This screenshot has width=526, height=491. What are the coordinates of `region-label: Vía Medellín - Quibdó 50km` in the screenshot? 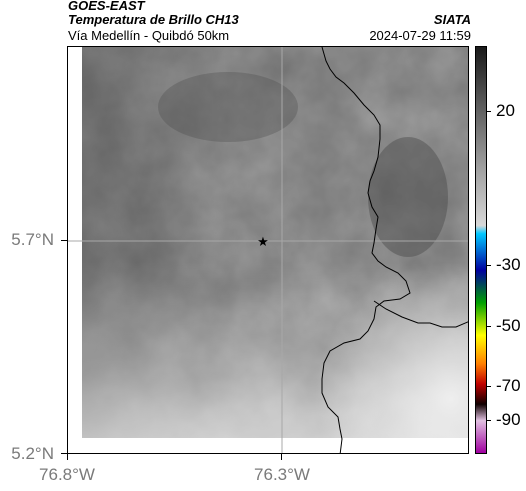 It's located at (149, 35).